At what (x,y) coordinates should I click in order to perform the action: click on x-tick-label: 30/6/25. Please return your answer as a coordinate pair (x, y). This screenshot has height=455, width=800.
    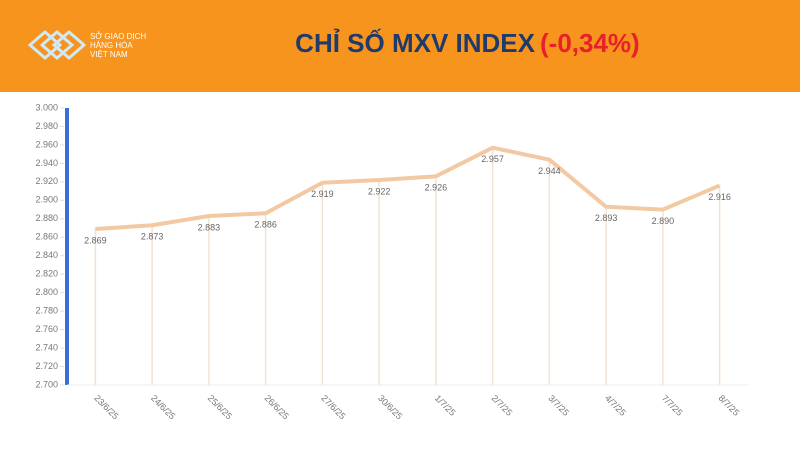
    Looking at the image, I should click on (390, 407).